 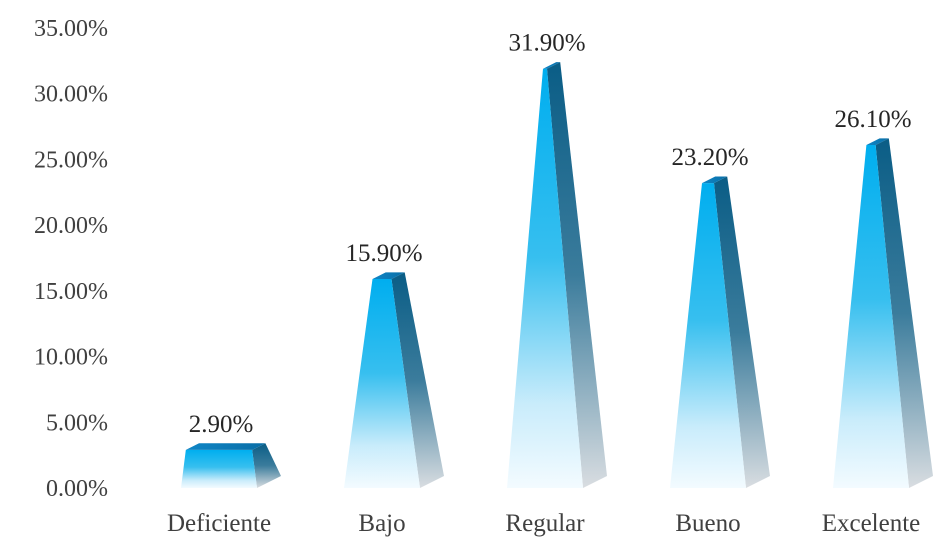 I want to click on x-tick-label: Excelente, so click(x=871, y=523).